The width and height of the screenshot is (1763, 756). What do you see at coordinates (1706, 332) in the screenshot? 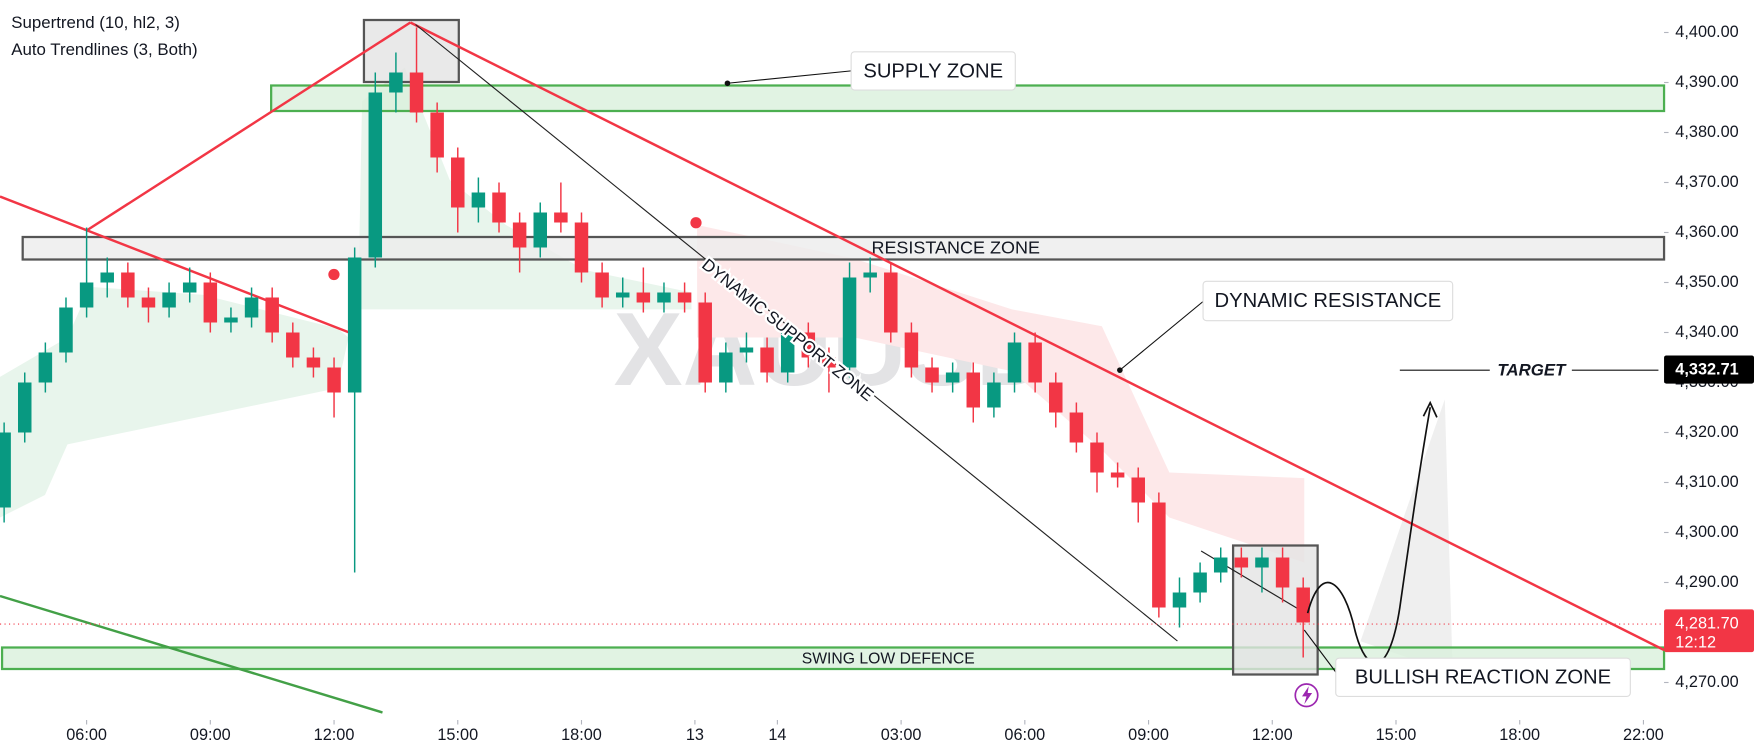
I see `y-tick-label: 4,340.00` at bounding box center [1706, 332].